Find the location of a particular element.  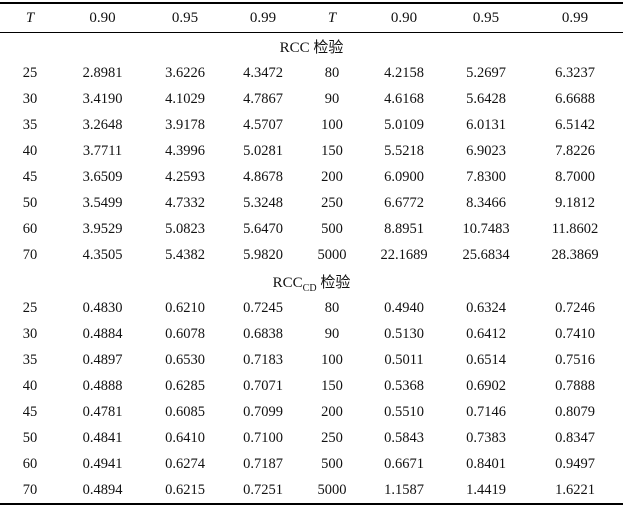

table-cell: 1.6221 is located at coordinates (575, 489).